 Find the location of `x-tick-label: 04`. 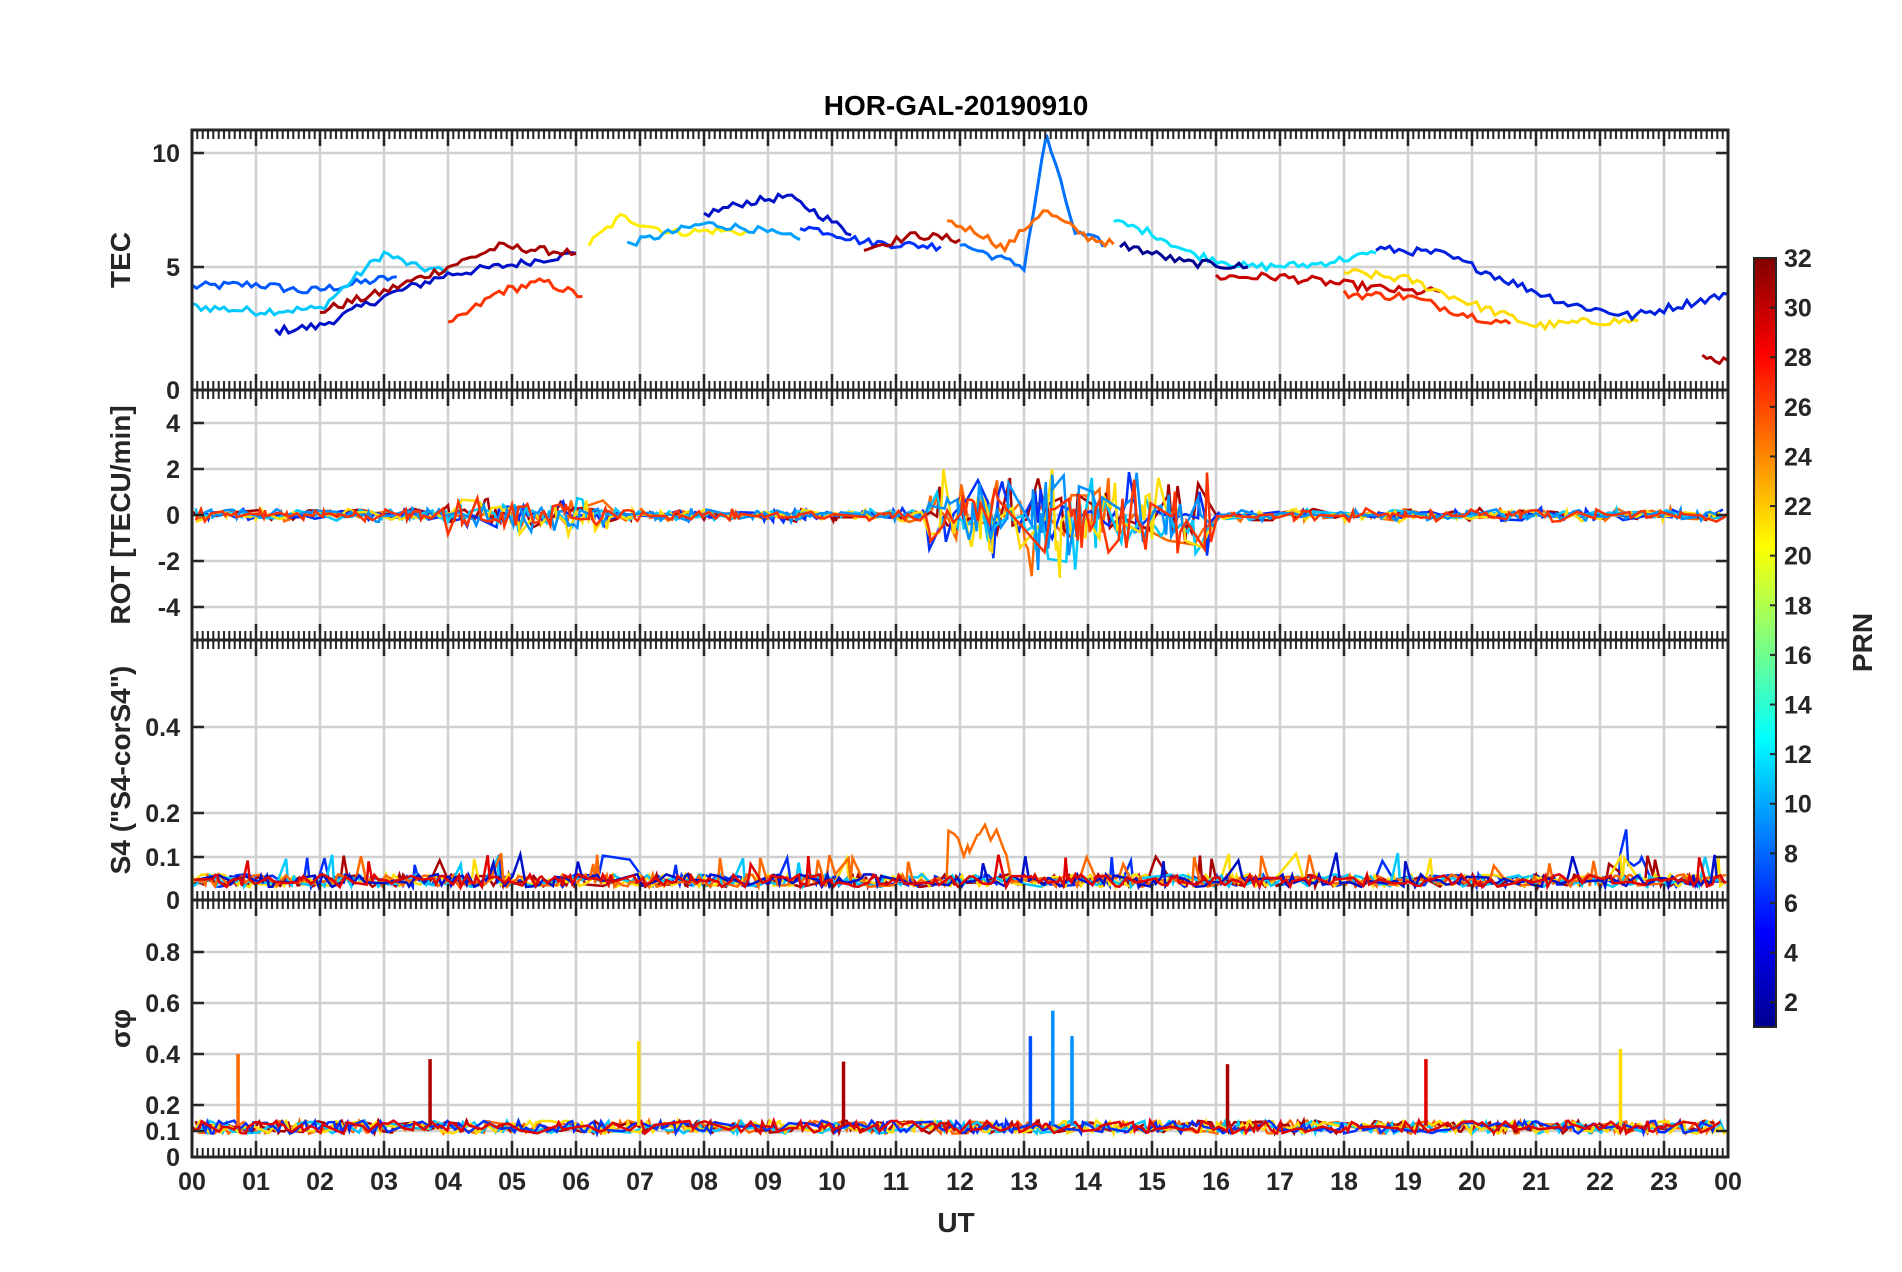

x-tick-label: 04 is located at coordinates (448, 1182).